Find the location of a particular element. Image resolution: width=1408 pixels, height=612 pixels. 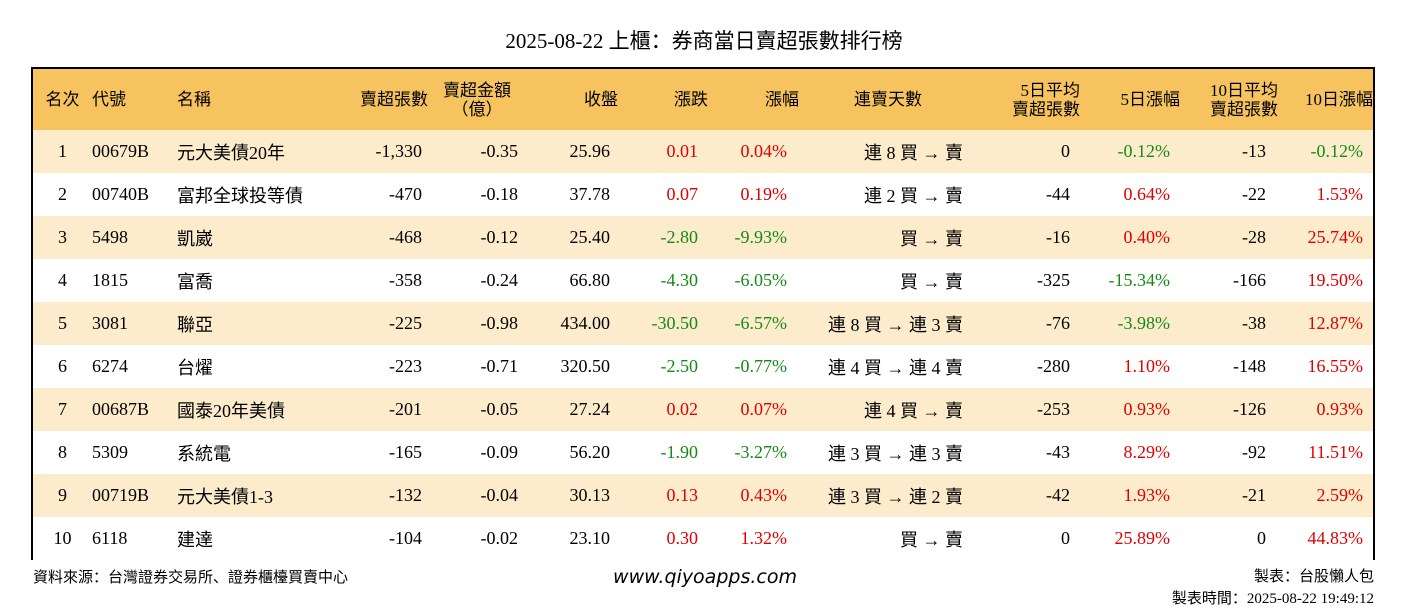

cell-change: 0.02 is located at coordinates (682, 409).